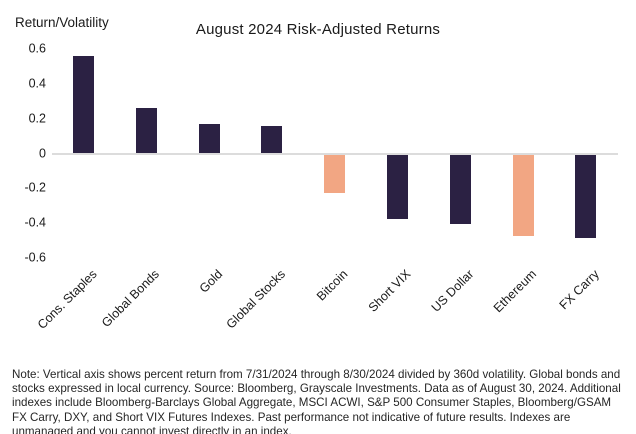 The image size is (636, 434). Describe the element at coordinates (35, 257) in the screenshot. I see `y-tick-label-neg0p6: -0.6` at that location.